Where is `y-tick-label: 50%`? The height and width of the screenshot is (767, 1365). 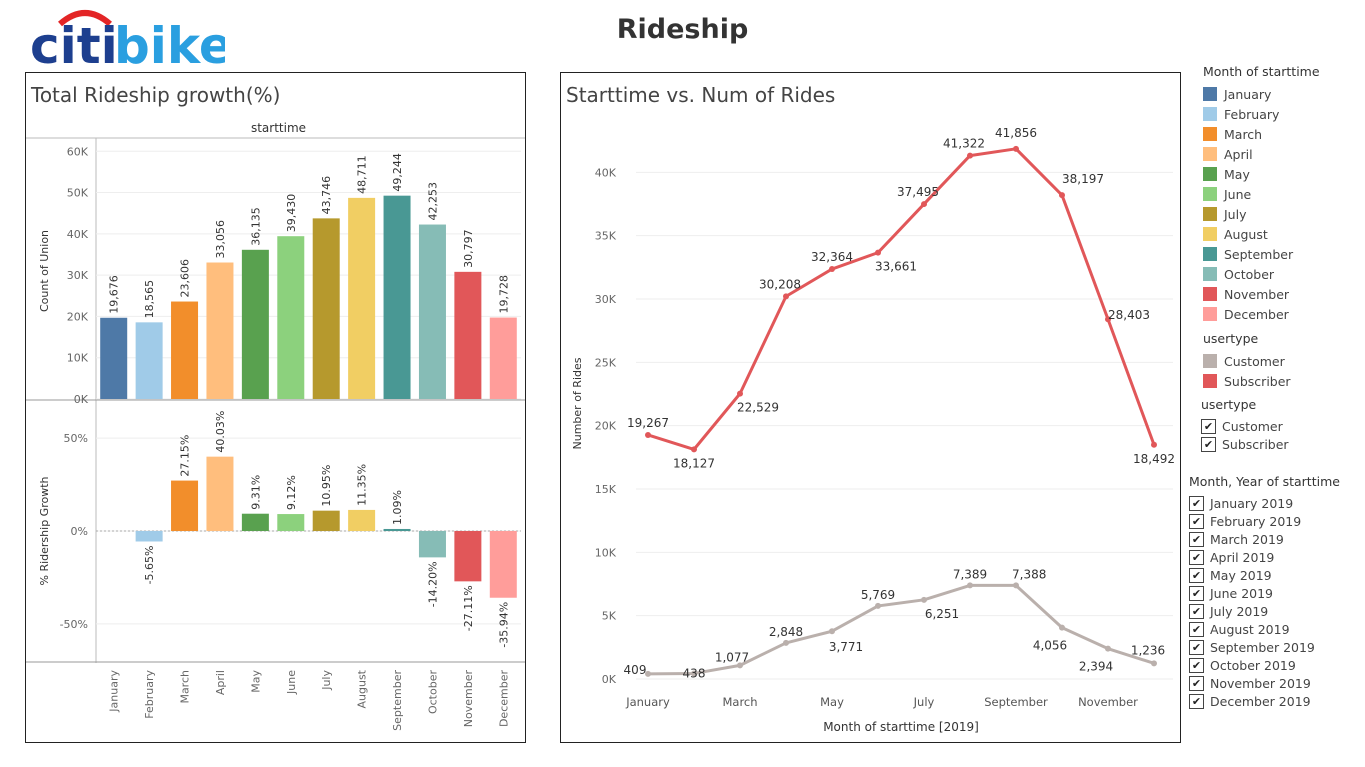 y-tick-label: 50% is located at coordinates (76, 438).